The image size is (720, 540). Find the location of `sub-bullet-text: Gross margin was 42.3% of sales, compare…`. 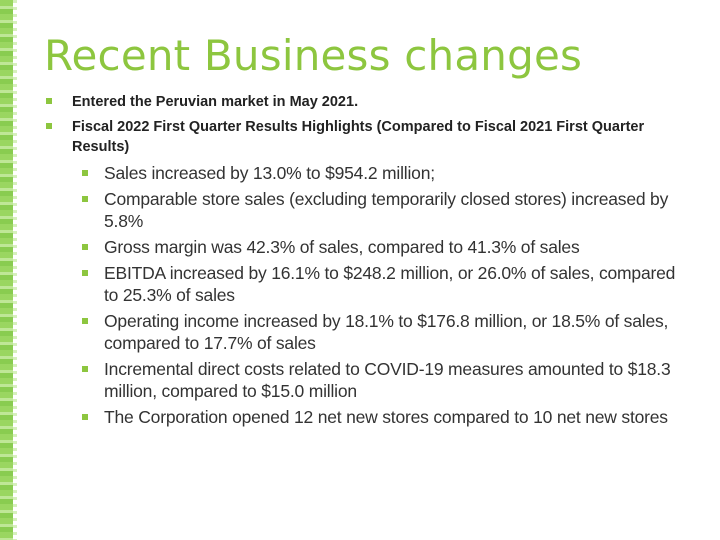

sub-bullet-text: Gross margin was 42.3% of sales, compare… is located at coordinates (342, 247).